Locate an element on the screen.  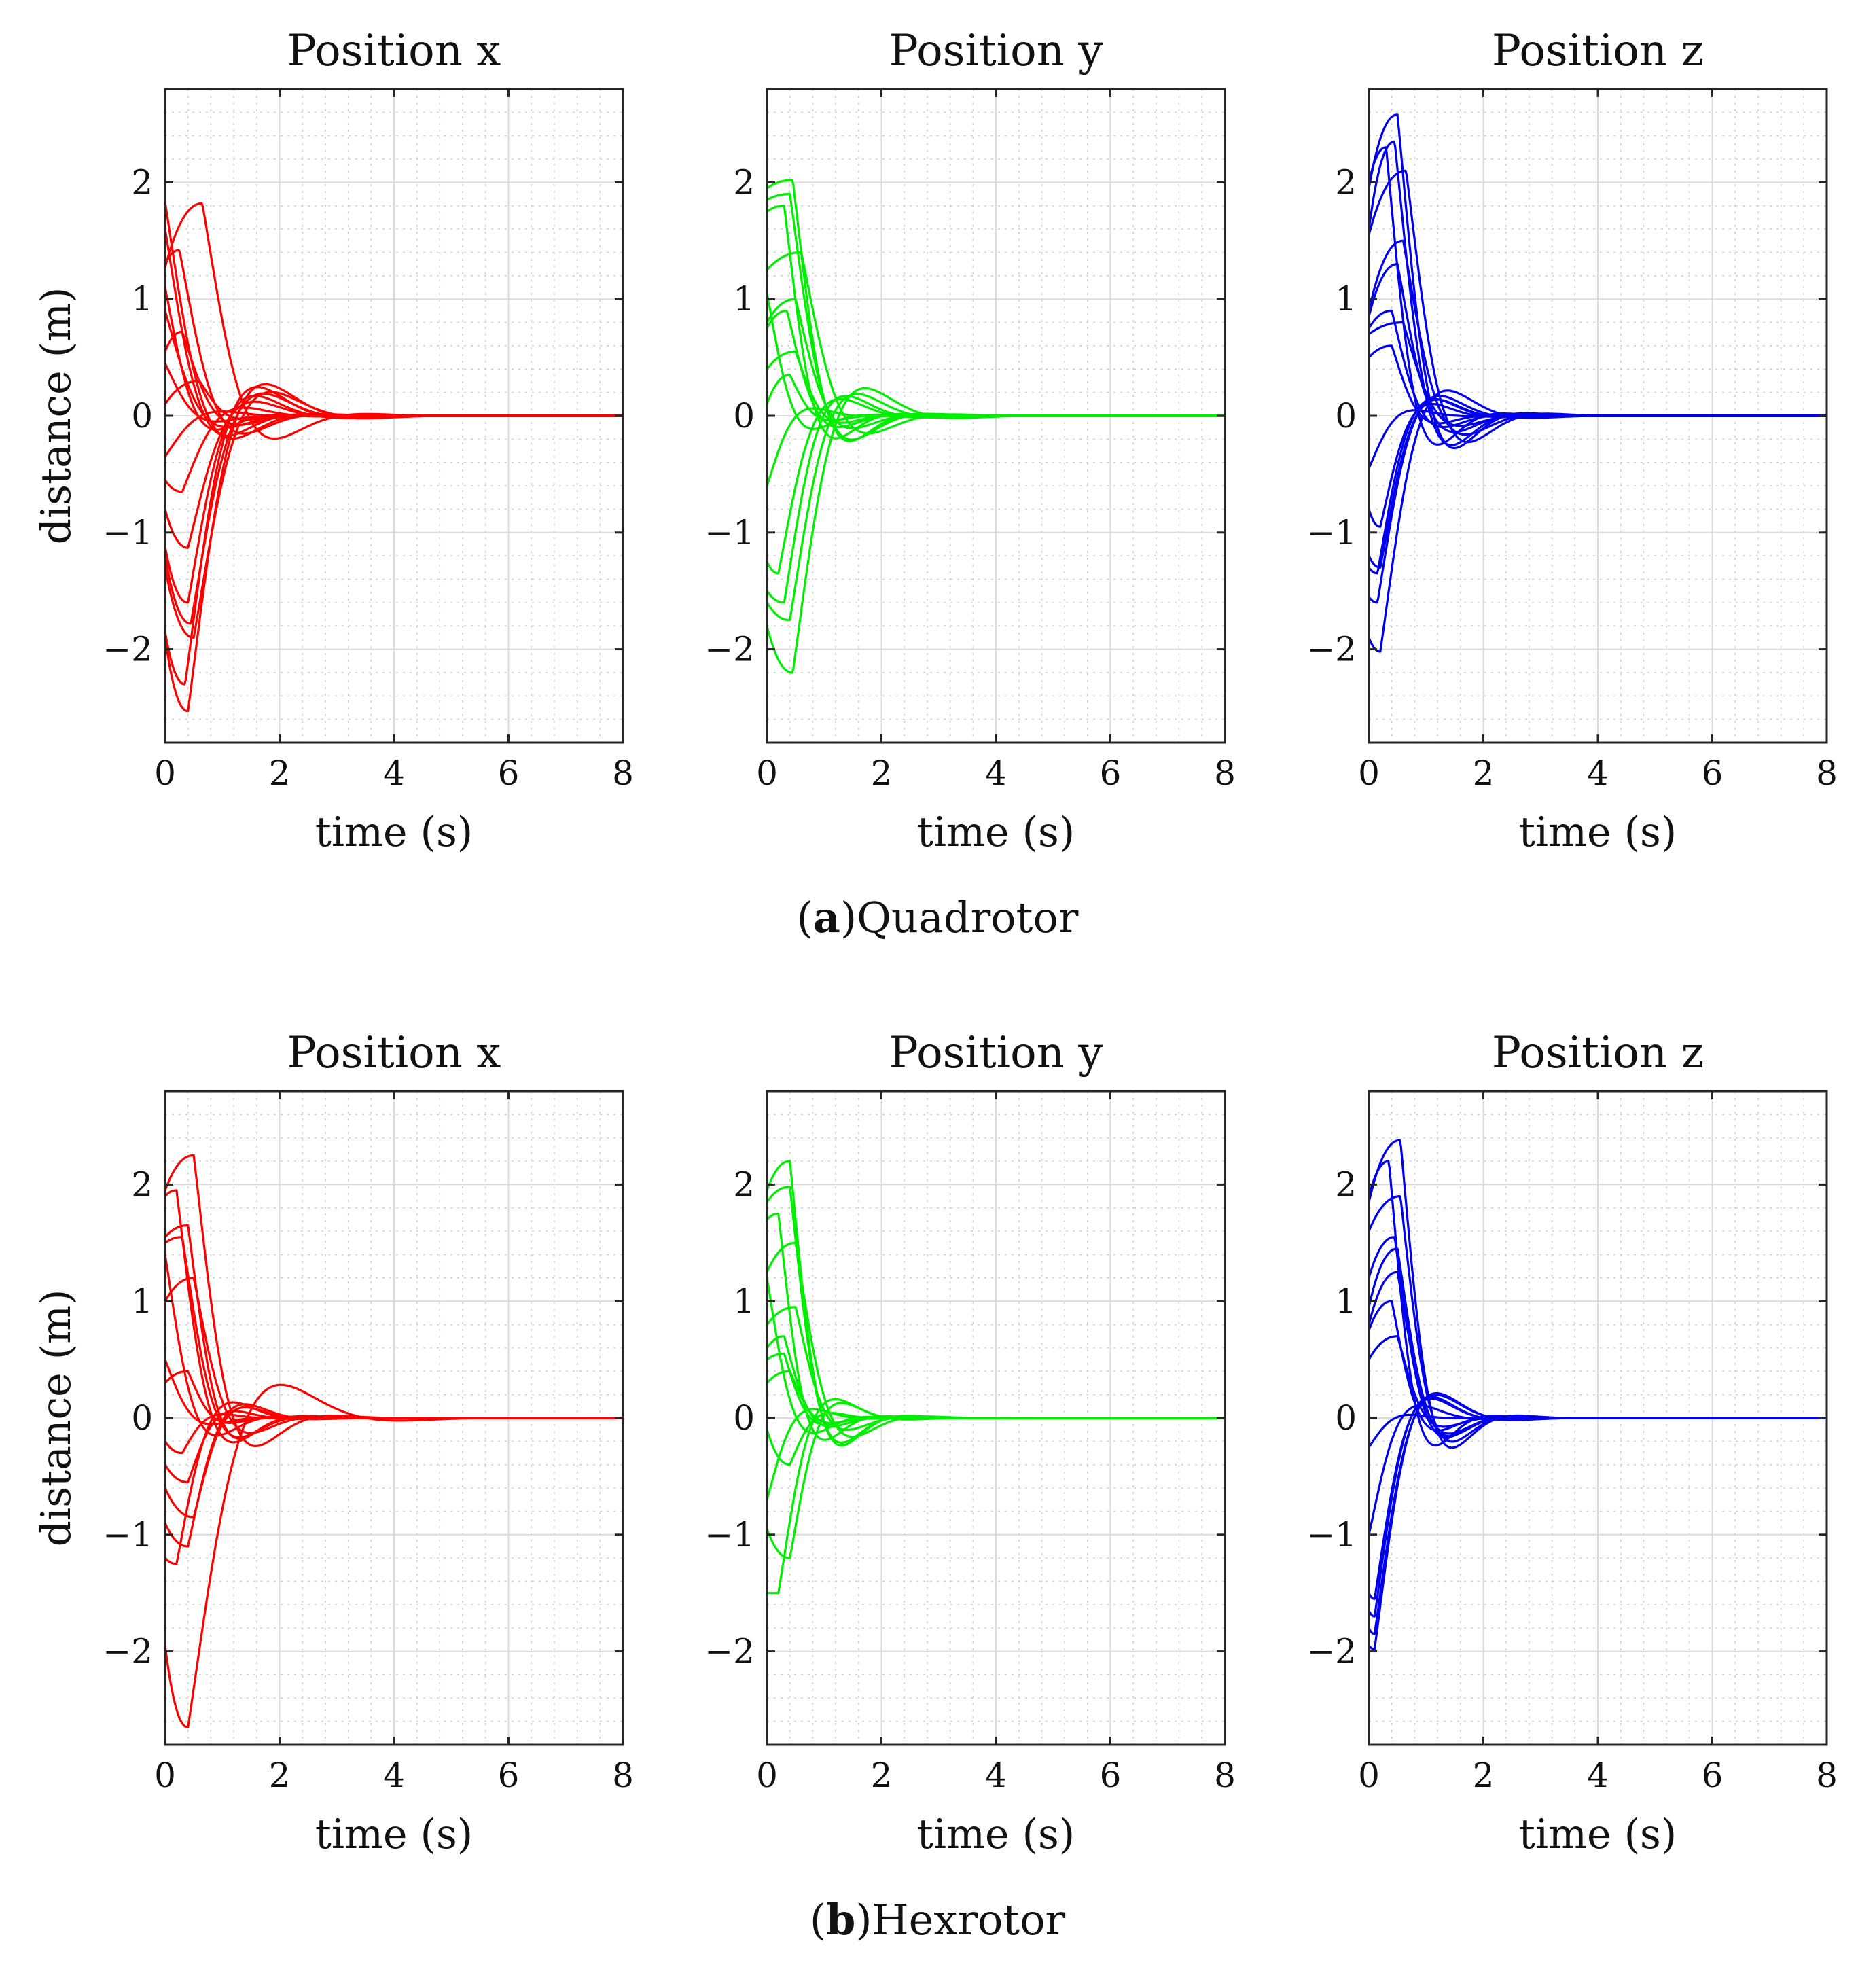
chart-hex-y: 0 2 4 6 8 −2 −1 0 1 2 Position y time (s) is located at coordinates (970, 1443).